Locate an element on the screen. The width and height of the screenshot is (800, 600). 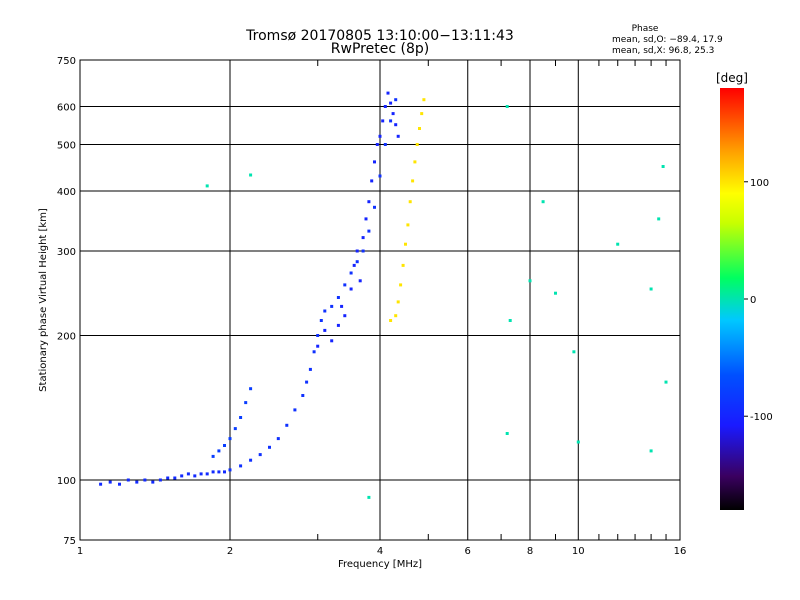
x-tick-label: 6 is located at coordinates (468, 551).